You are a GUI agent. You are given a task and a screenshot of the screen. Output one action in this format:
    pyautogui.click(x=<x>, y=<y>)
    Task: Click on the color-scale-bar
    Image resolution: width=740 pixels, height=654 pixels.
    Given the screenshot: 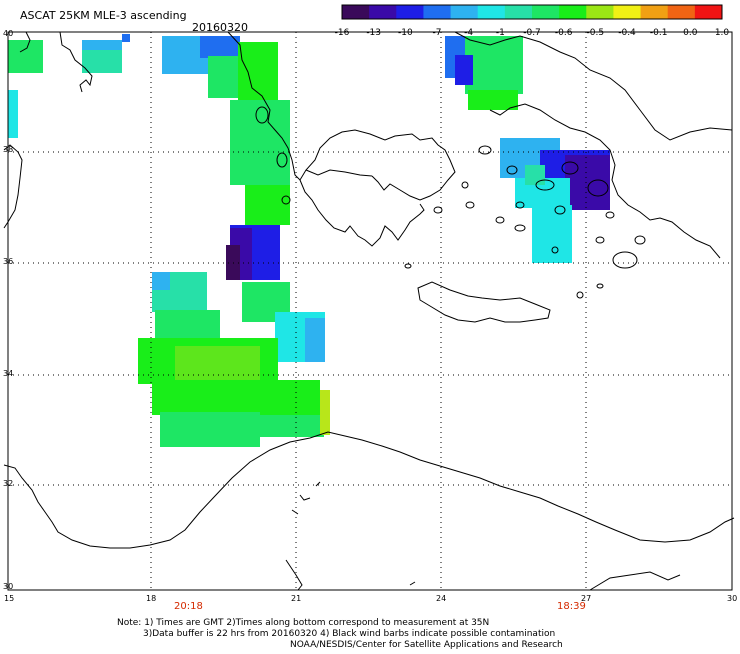 What is the action you would take?
    pyautogui.click(x=532, y=12)
    